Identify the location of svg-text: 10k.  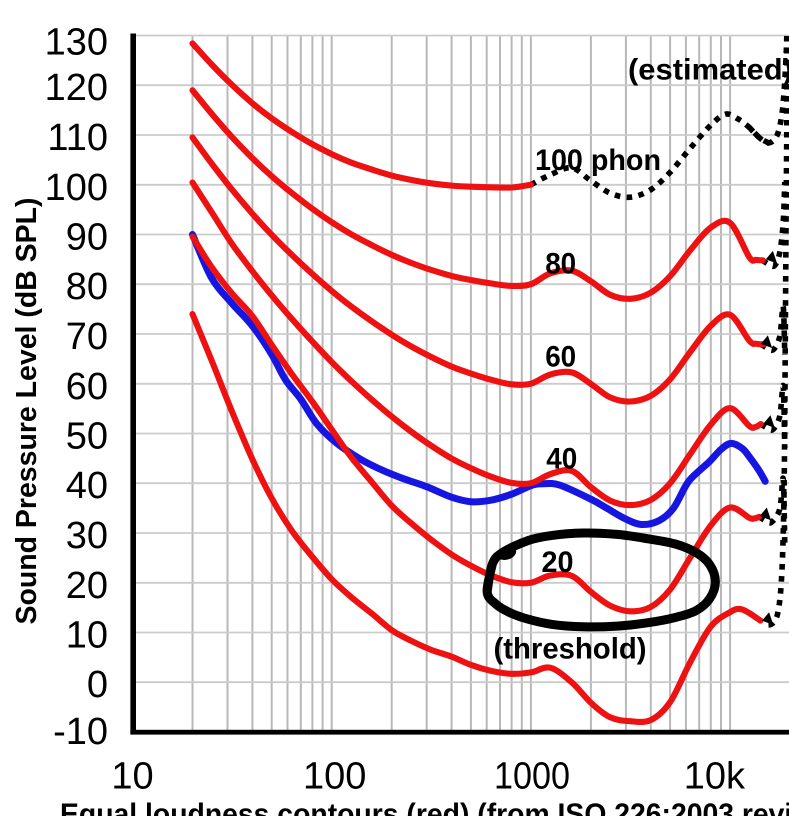
(715, 777).